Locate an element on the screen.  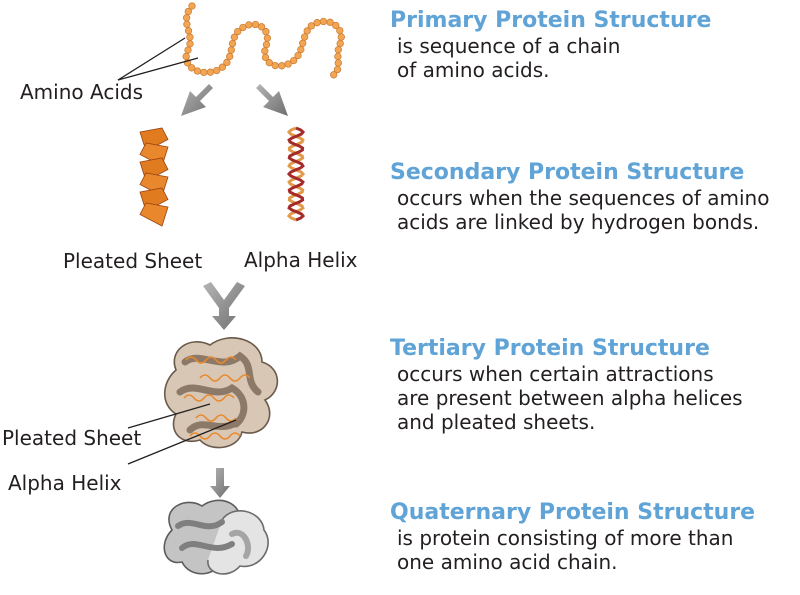
amino-acids-label: Amino Acids is located at coordinates (81, 92).